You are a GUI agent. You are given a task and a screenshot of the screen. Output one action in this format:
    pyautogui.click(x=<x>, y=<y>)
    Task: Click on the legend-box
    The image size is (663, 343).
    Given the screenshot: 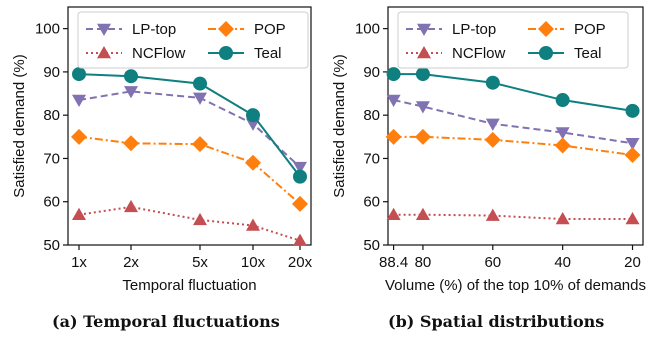 What is the action you would take?
    pyautogui.click(x=513, y=40)
    